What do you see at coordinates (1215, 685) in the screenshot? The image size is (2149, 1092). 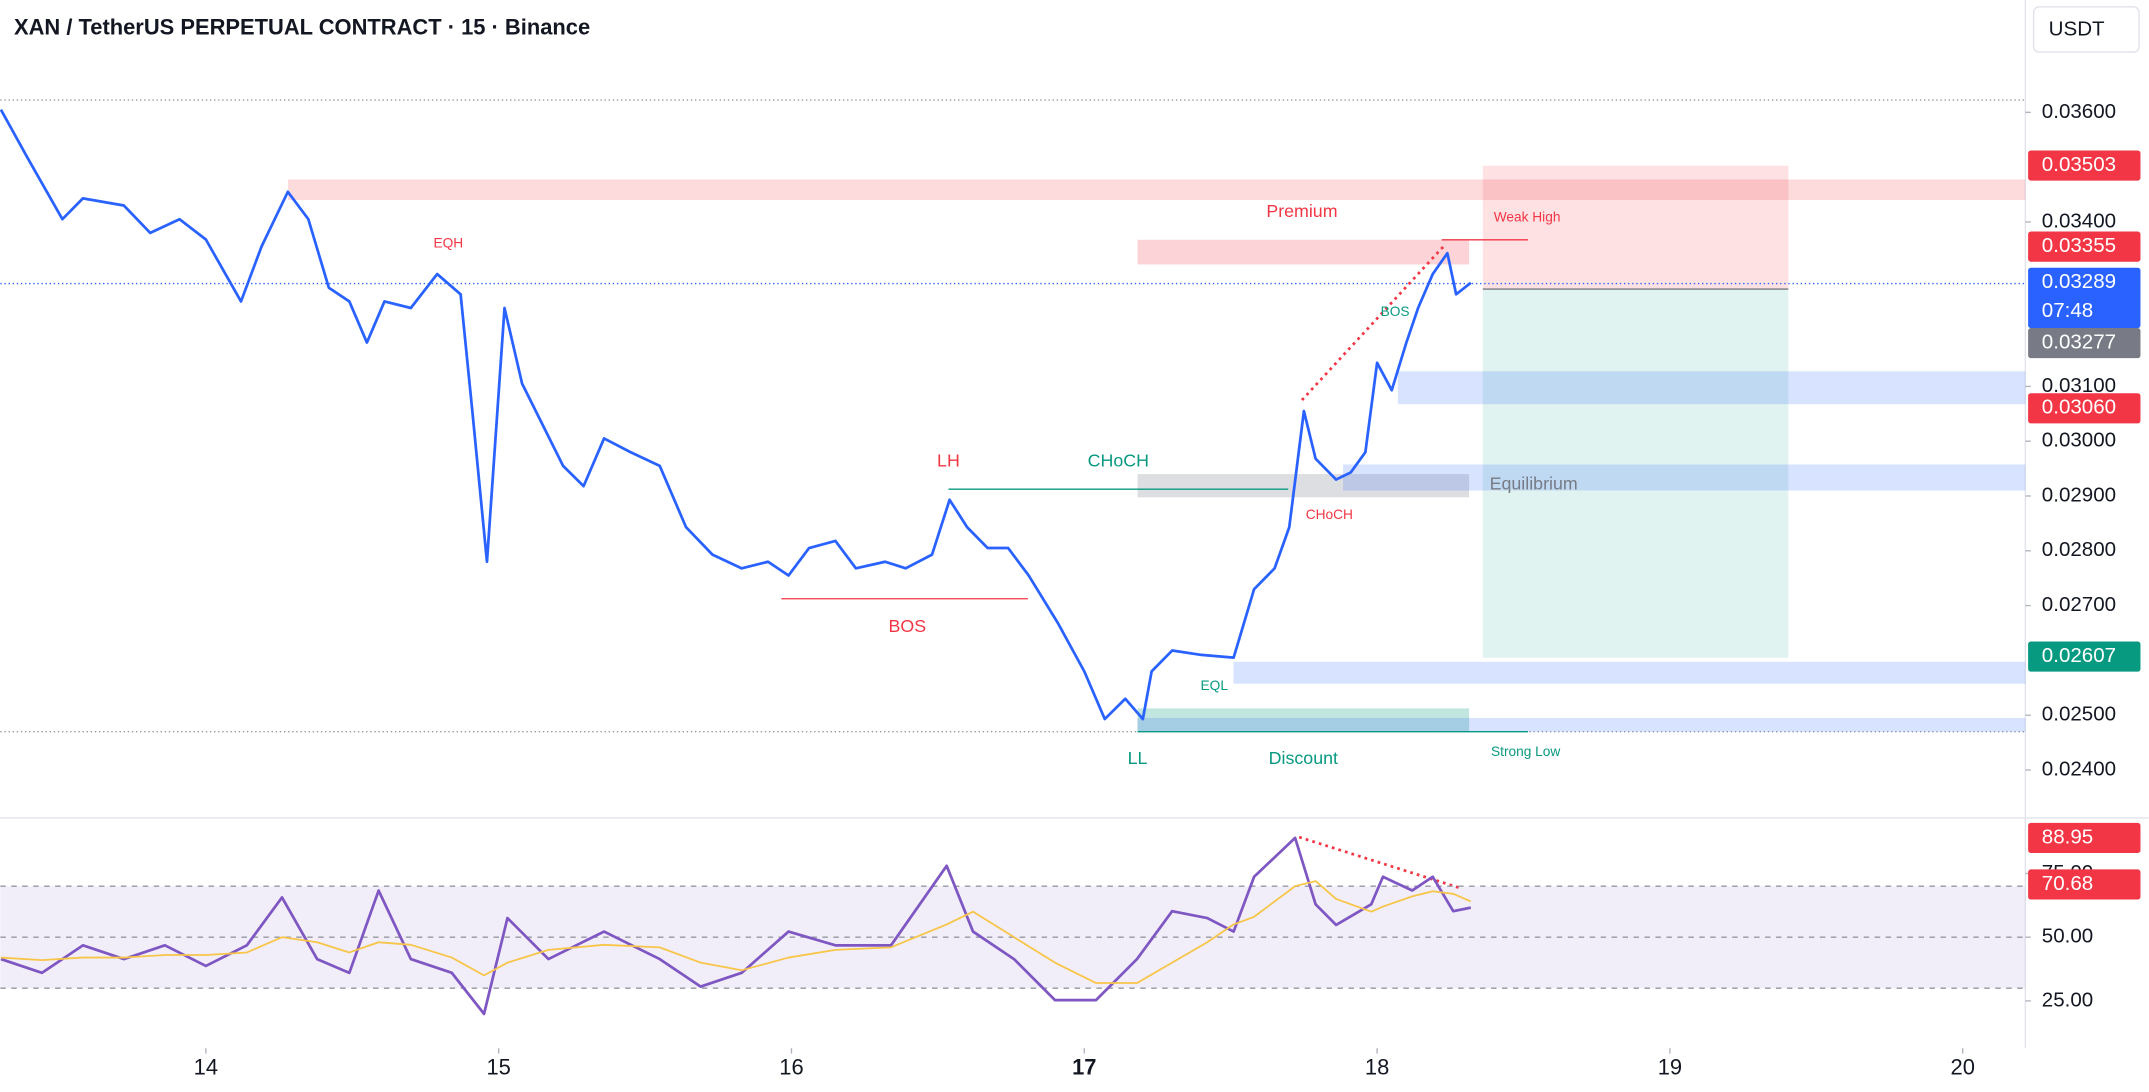 I see `annotation: EQL` at bounding box center [1215, 685].